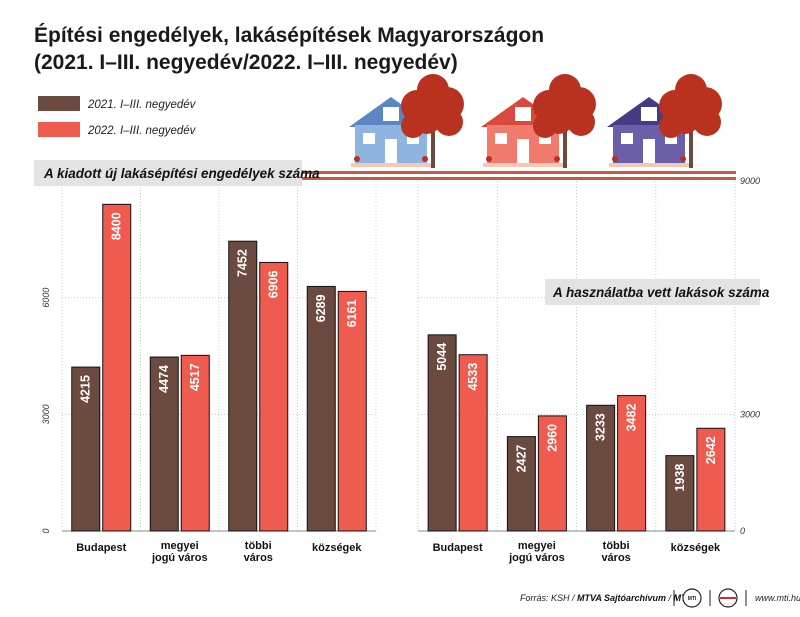  I want to click on mti-logo-text: MTI, so click(692, 599).